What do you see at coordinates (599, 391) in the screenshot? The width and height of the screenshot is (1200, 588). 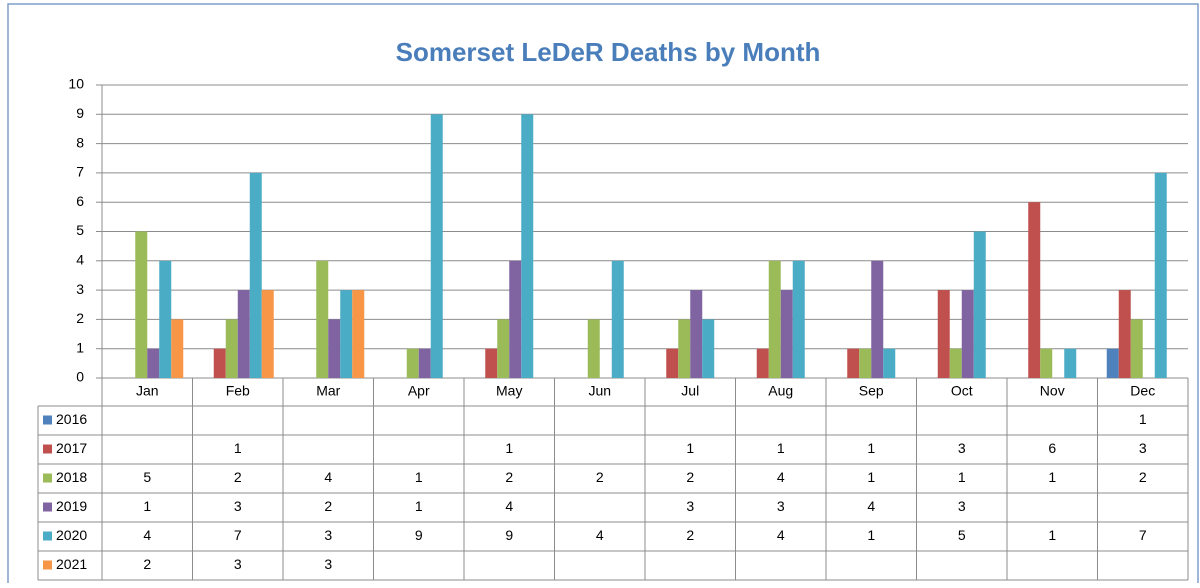 I see `x-tick-label: Jun` at bounding box center [599, 391].